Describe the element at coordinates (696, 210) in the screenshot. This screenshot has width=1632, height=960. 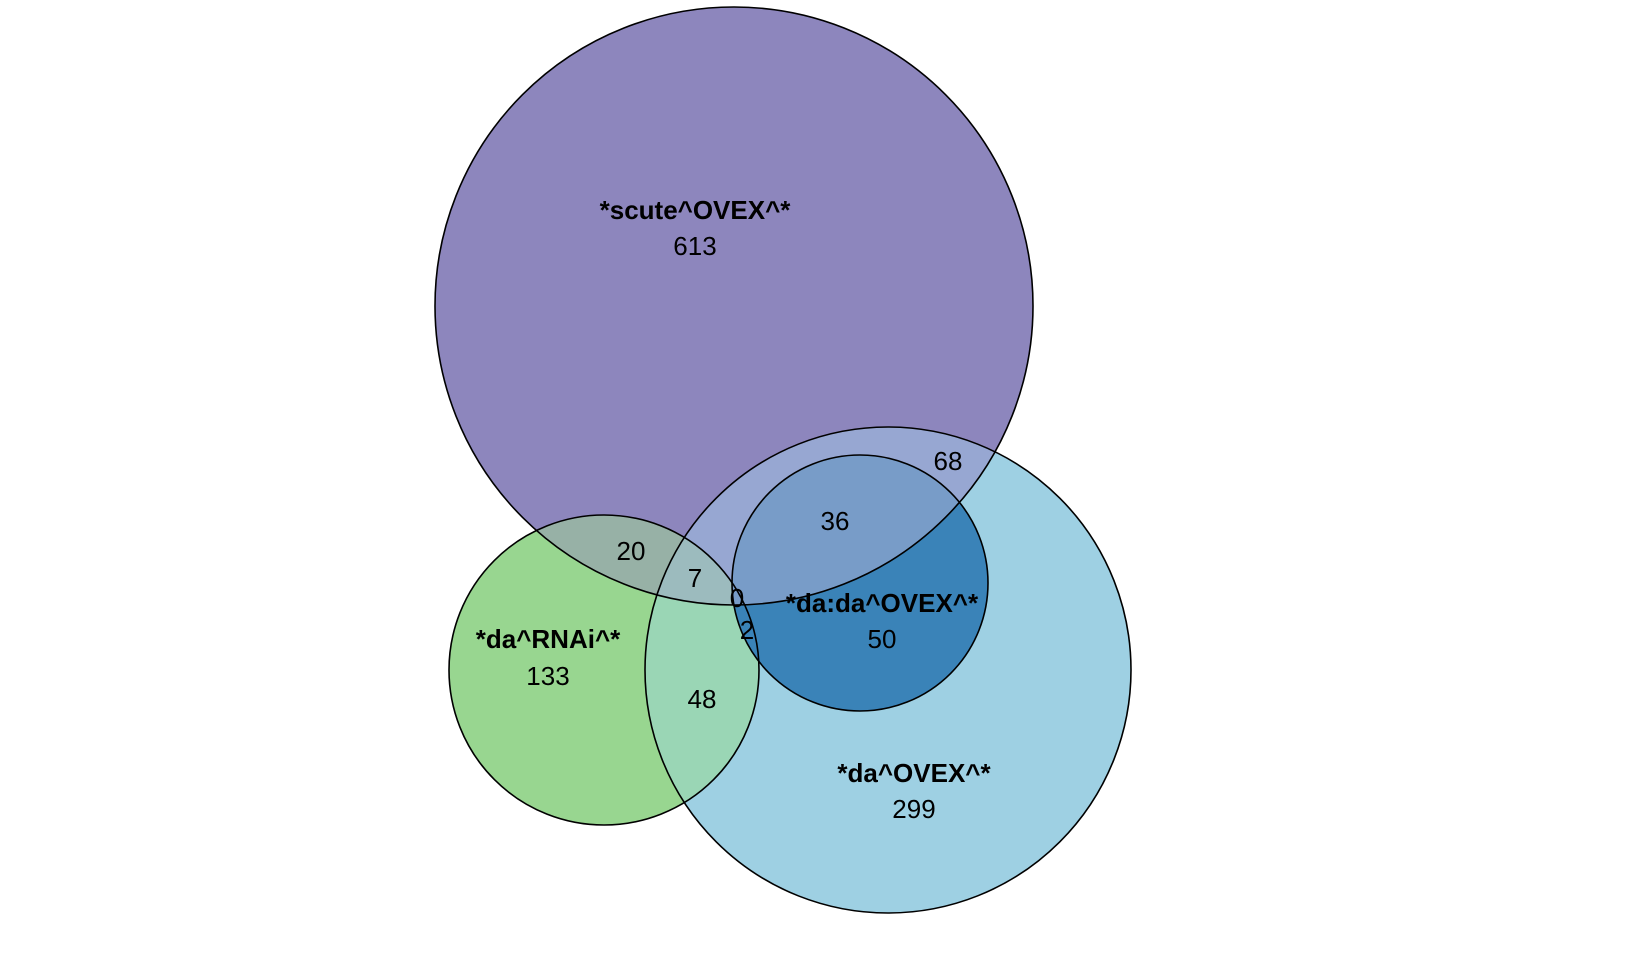
I see `set-label-scute-ovex: *scute^OVEX^*` at that location.